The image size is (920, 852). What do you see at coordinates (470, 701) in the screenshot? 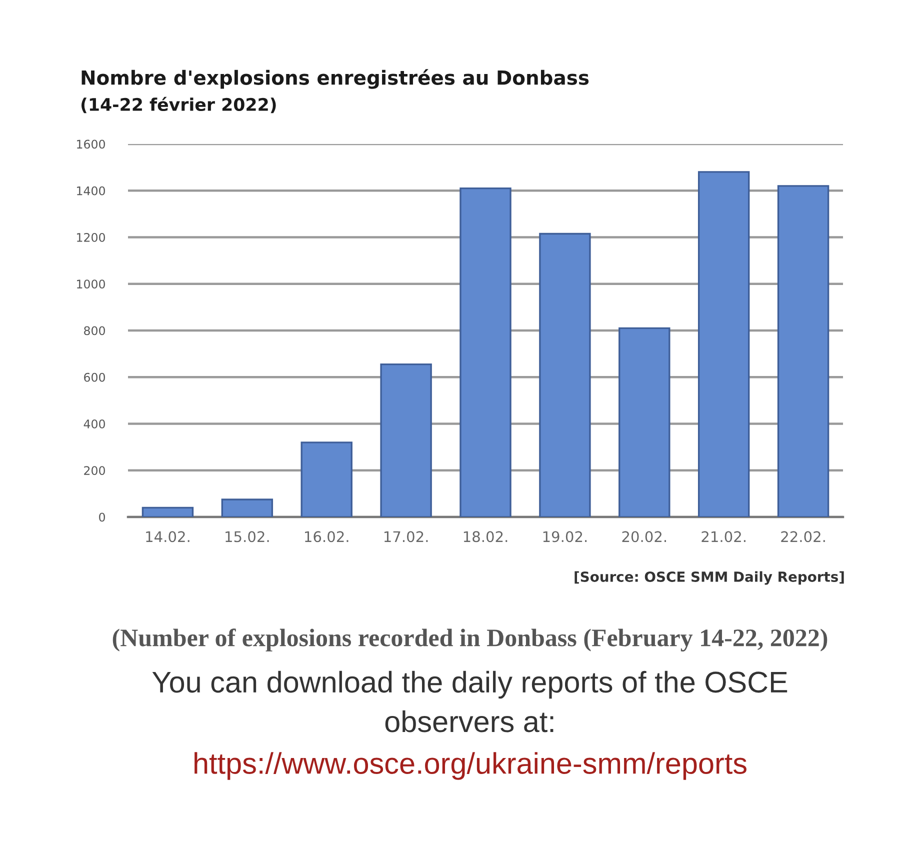
I see `text: You can download the daily reports of the OSCE observers at:` at bounding box center [470, 701].